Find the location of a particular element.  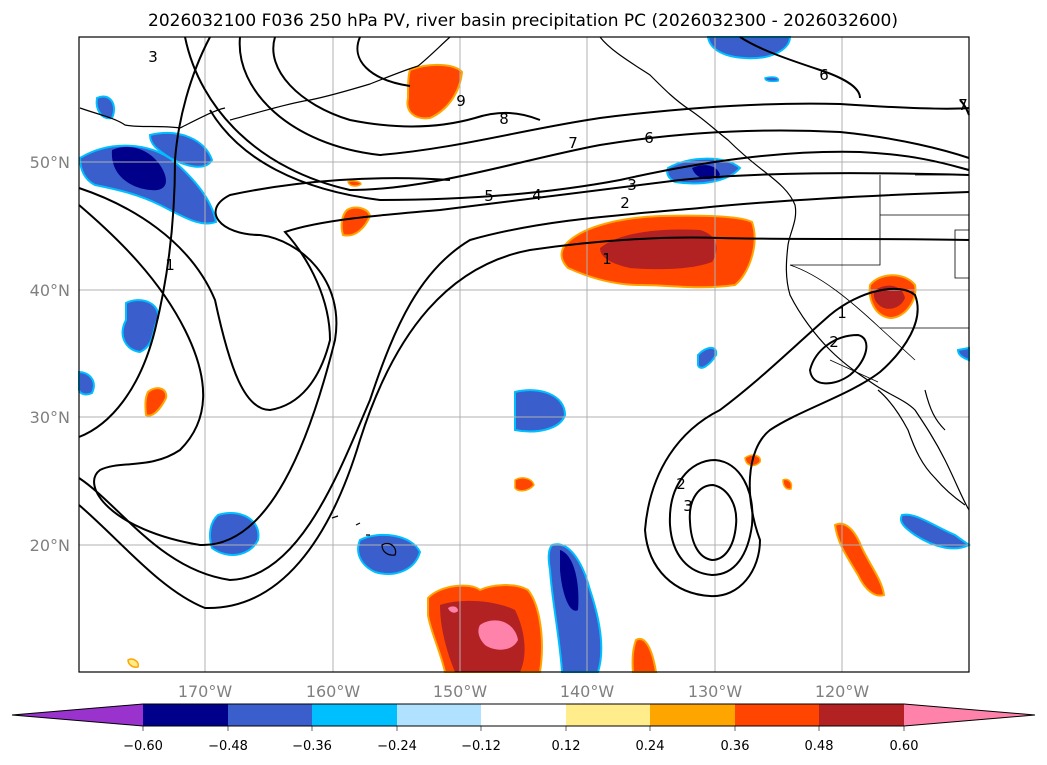

aleutian-coast is located at coordinates (152, 118).